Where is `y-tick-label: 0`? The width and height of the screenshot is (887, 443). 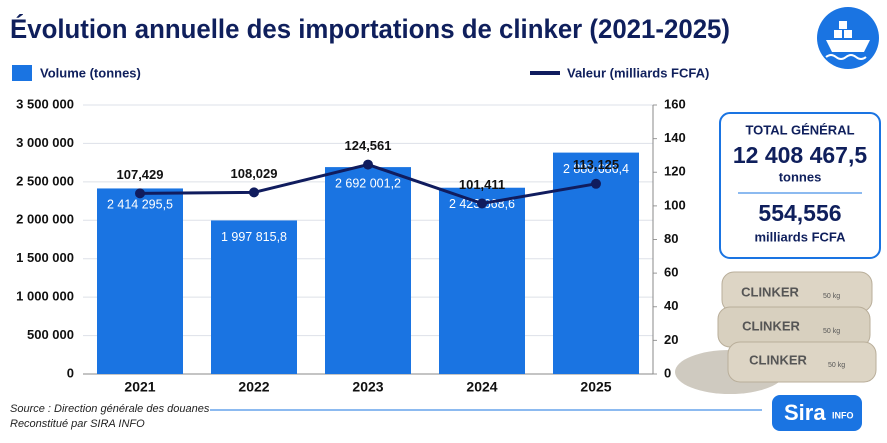 y-tick-label: 0 is located at coordinates (70, 372).